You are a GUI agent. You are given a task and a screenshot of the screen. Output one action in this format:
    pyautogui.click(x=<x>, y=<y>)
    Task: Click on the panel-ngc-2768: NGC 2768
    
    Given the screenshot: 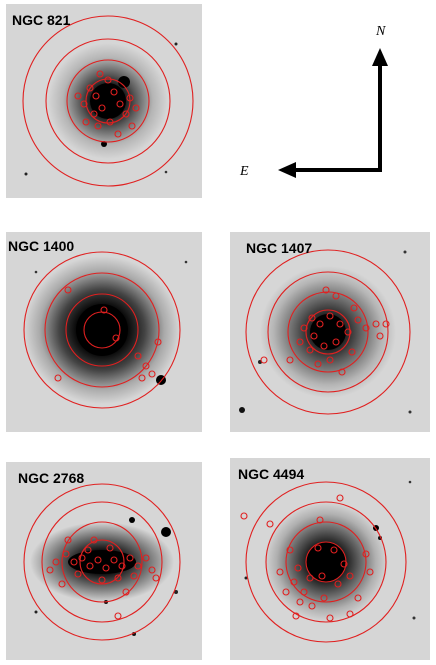 What is the action you would take?
    pyautogui.click(x=104, y=561)
    